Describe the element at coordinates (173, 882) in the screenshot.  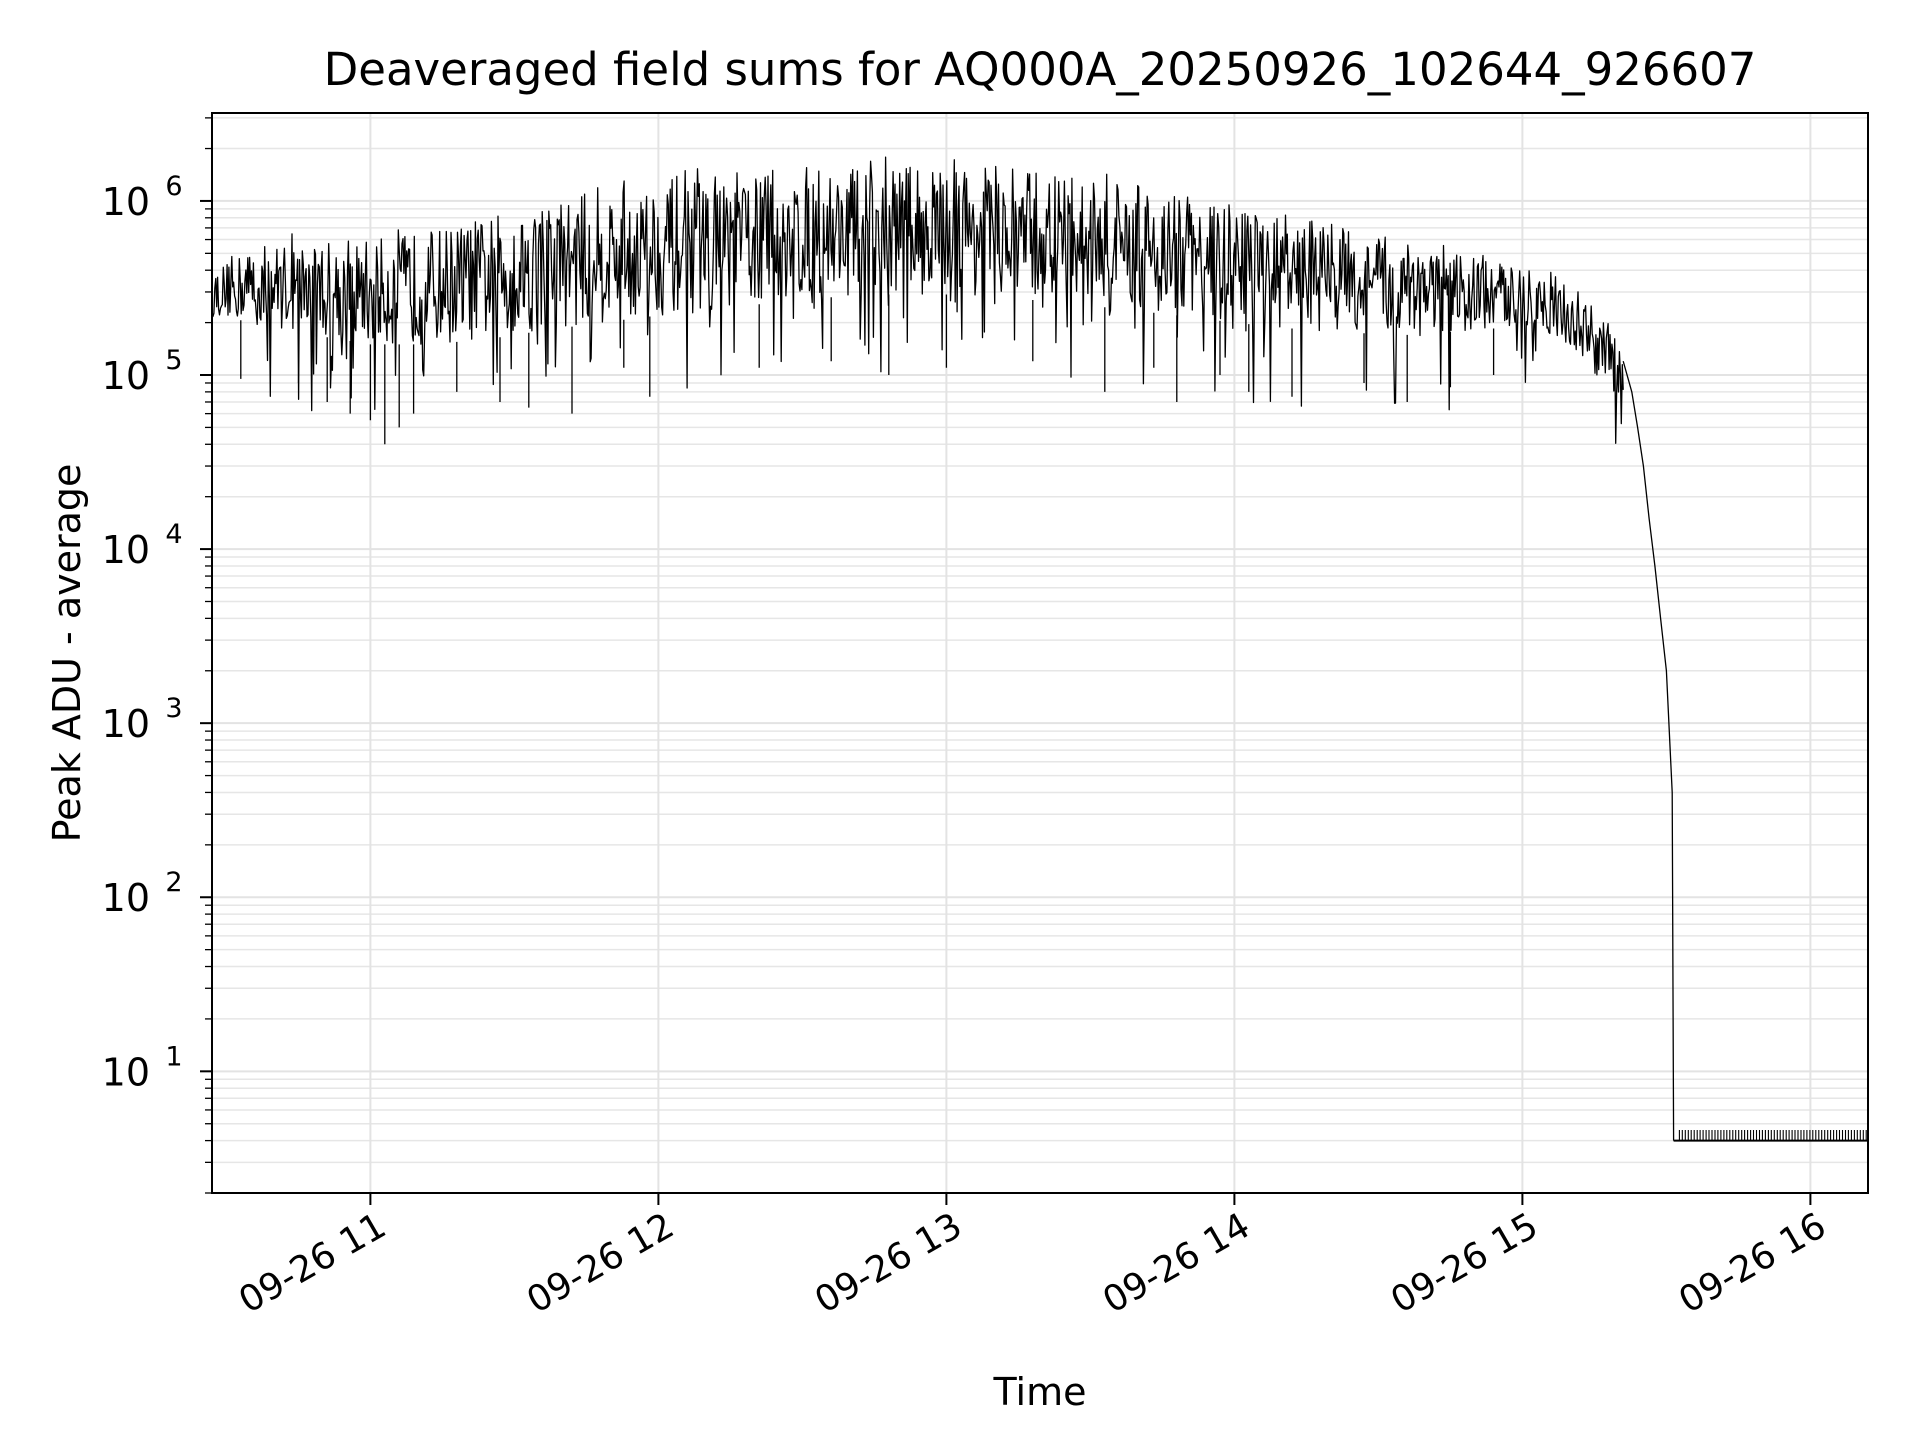
I see `y-tick-exponent: 2` at that location.